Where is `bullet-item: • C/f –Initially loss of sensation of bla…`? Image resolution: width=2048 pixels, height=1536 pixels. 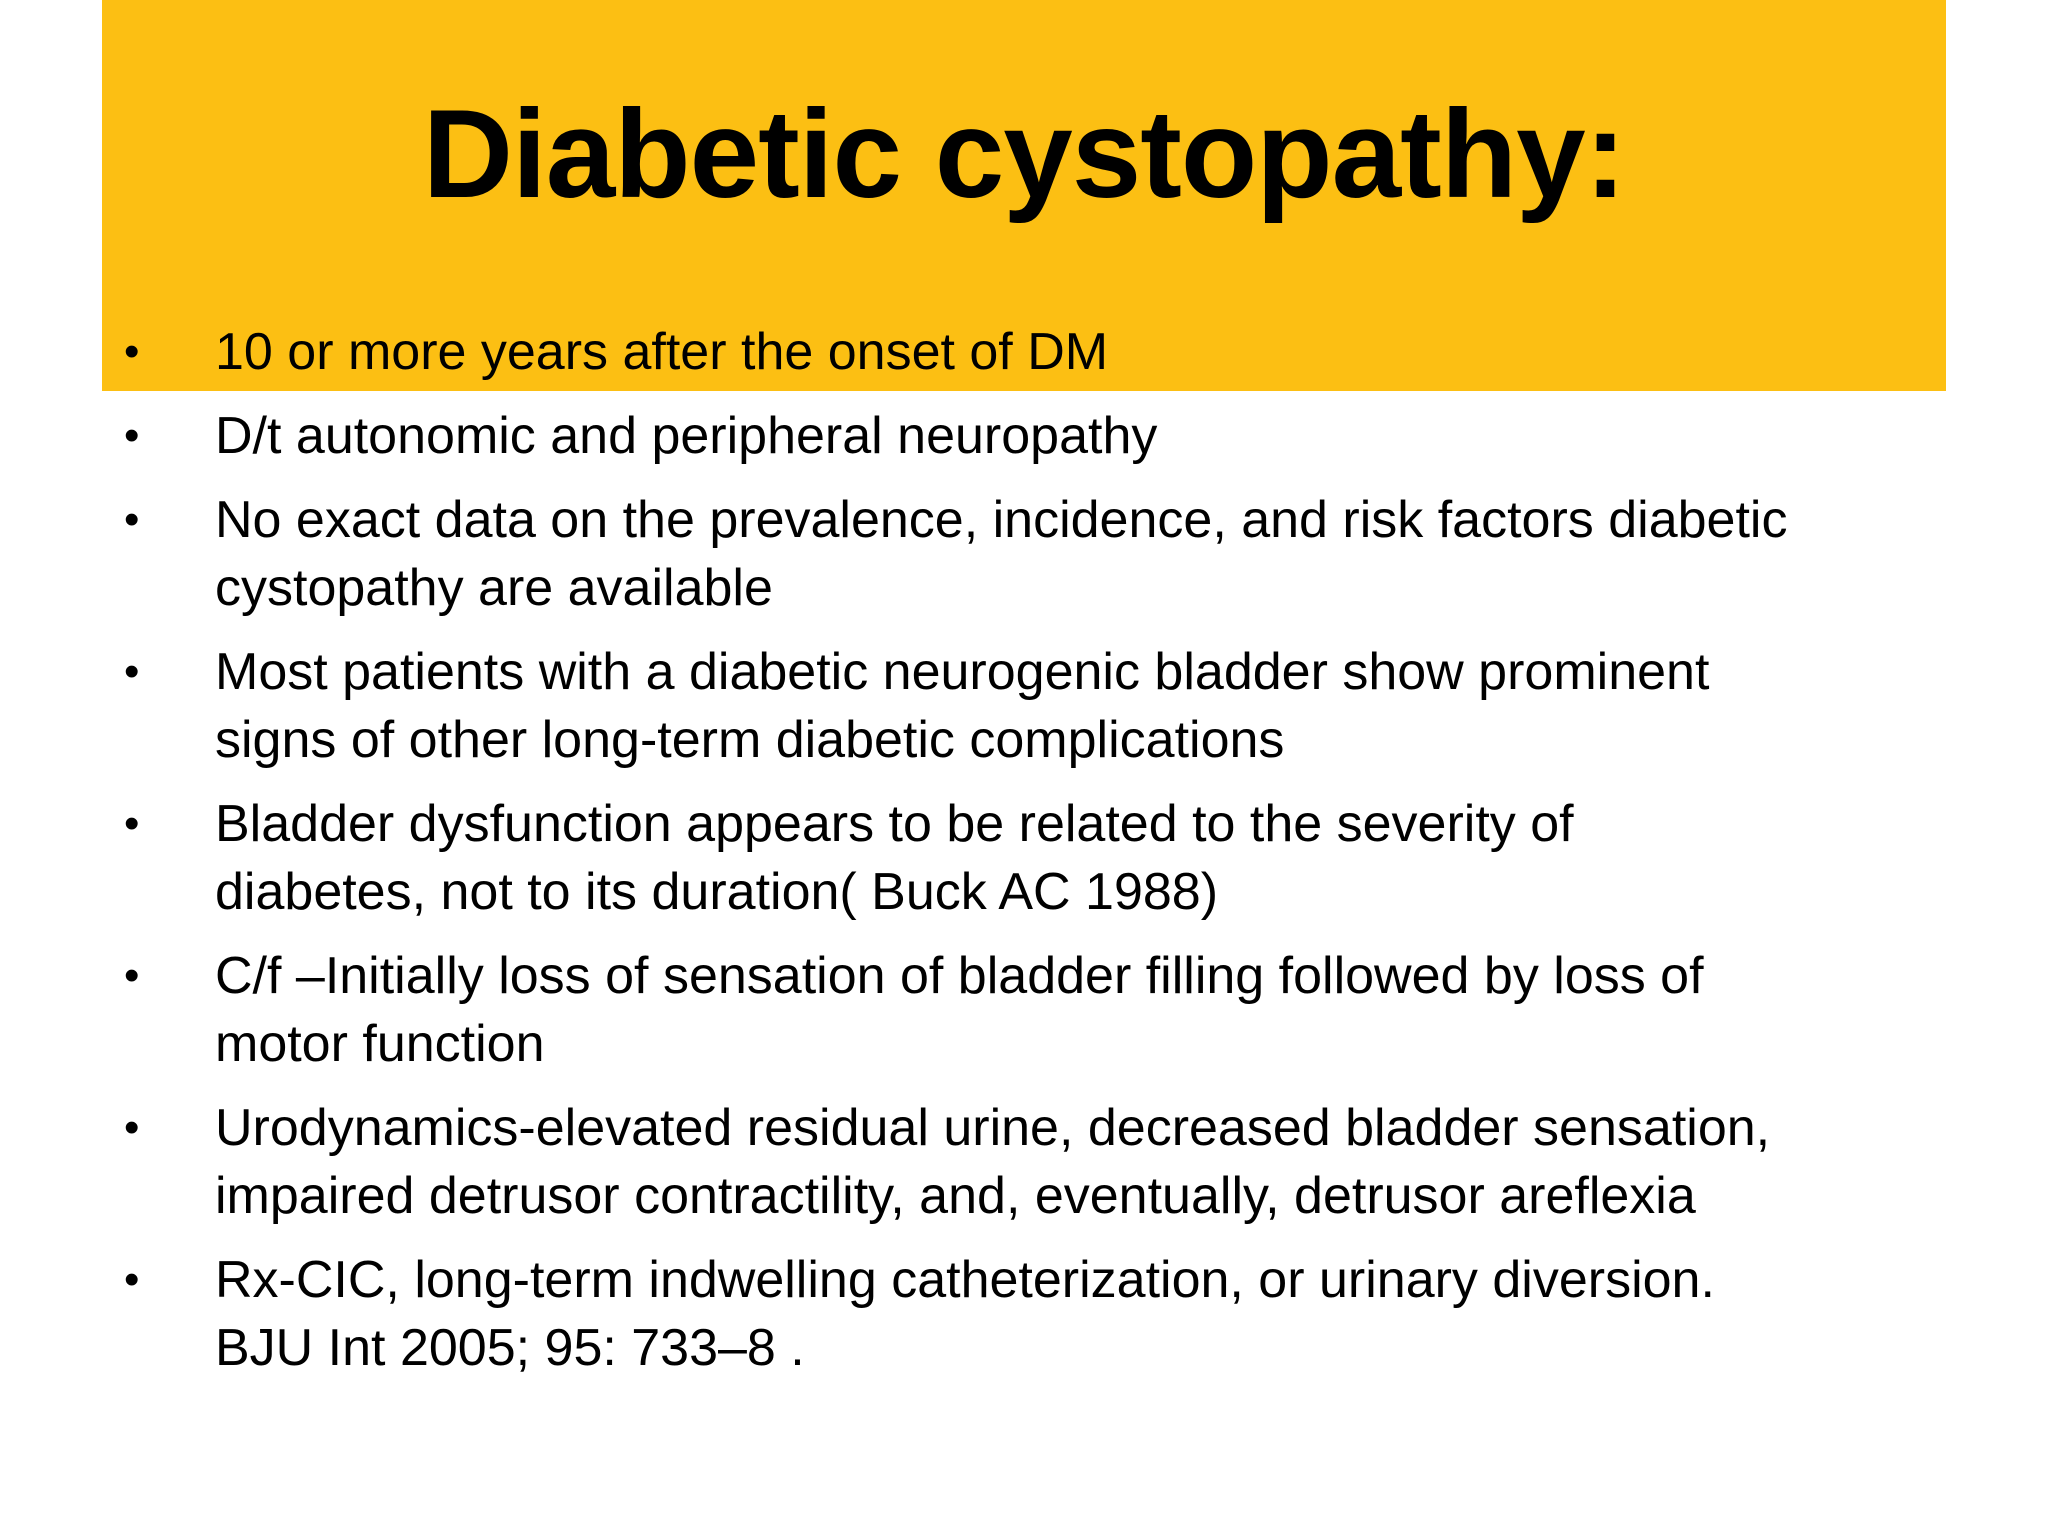
bullet-item: • C/f –Initially loss of sensation of bla… is located at coordinates (1052, 1010).